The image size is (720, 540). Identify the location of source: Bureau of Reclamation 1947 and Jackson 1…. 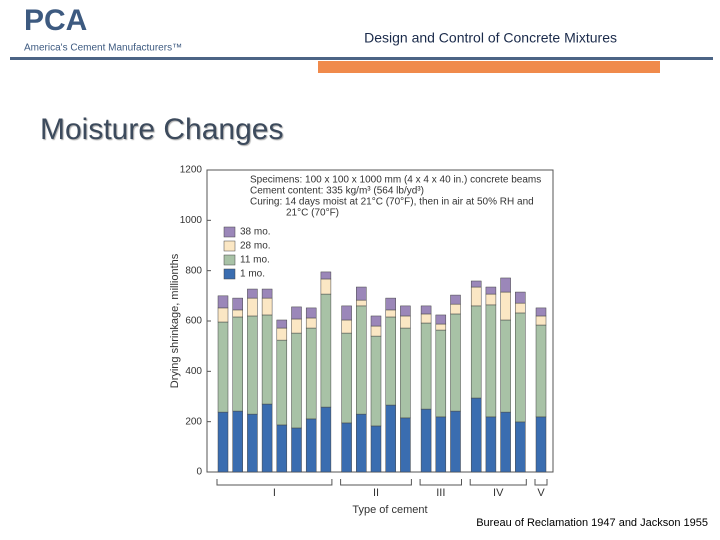
(592, 523).